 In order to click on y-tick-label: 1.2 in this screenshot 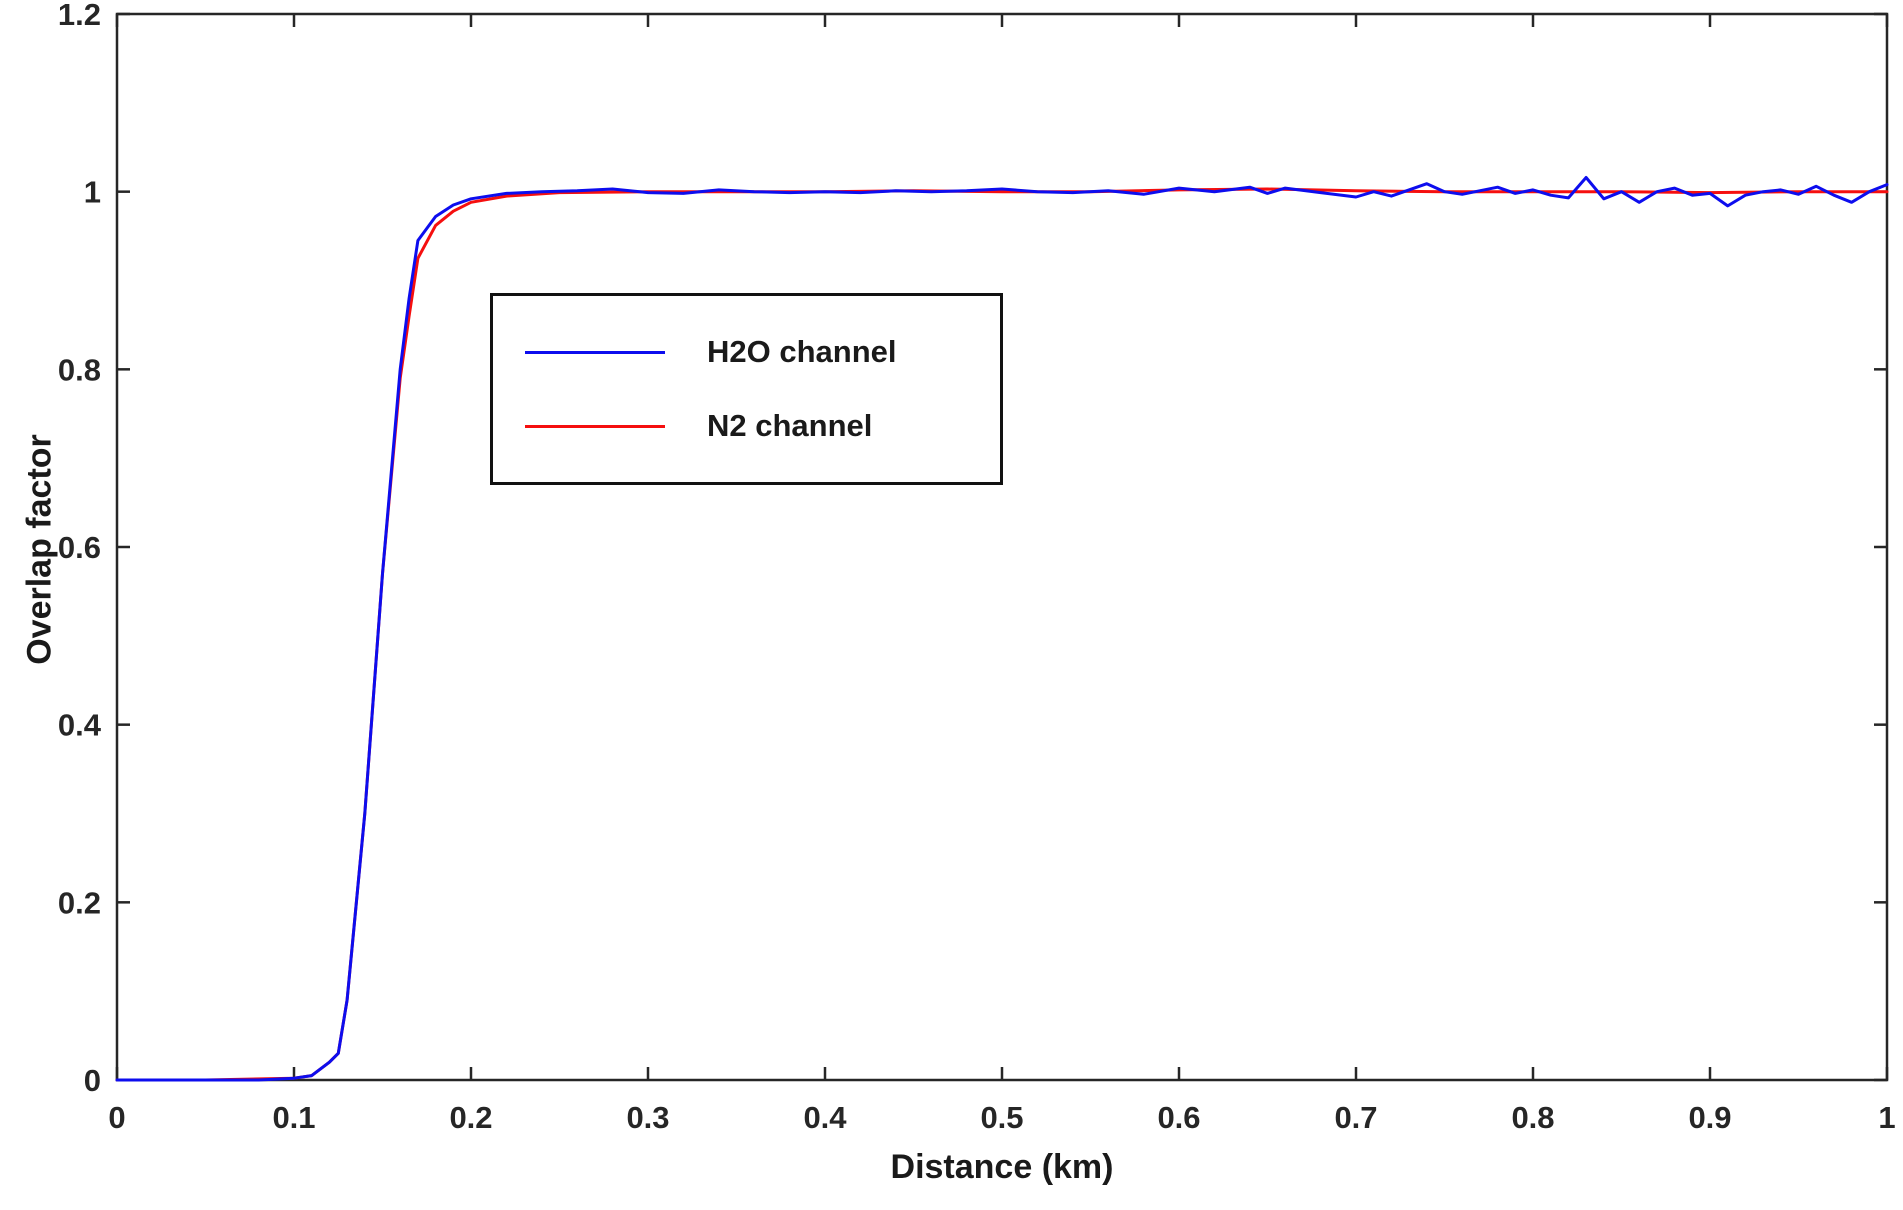, I will do `click(79, 16)`.